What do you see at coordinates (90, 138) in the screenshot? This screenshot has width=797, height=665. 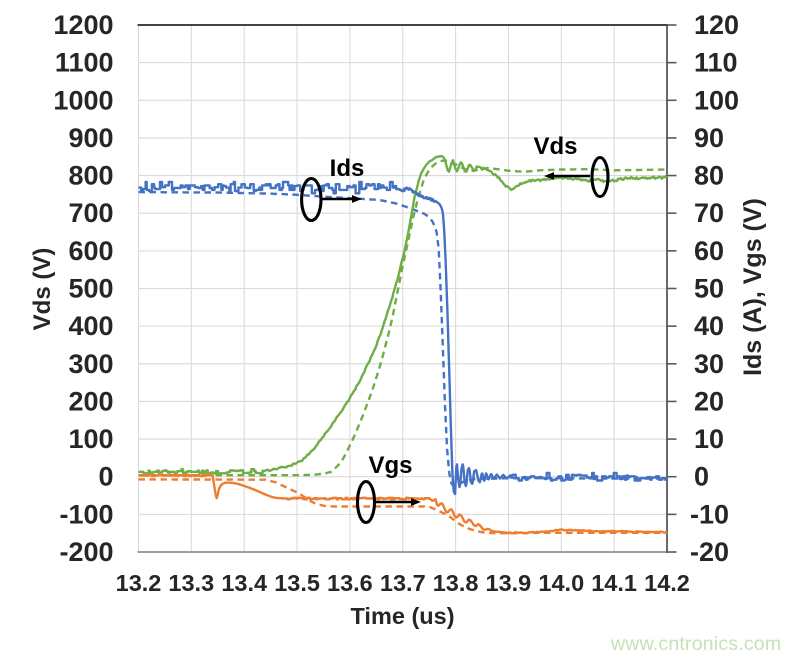 I see `svg-text: 900` at bounding box center [90, 138].